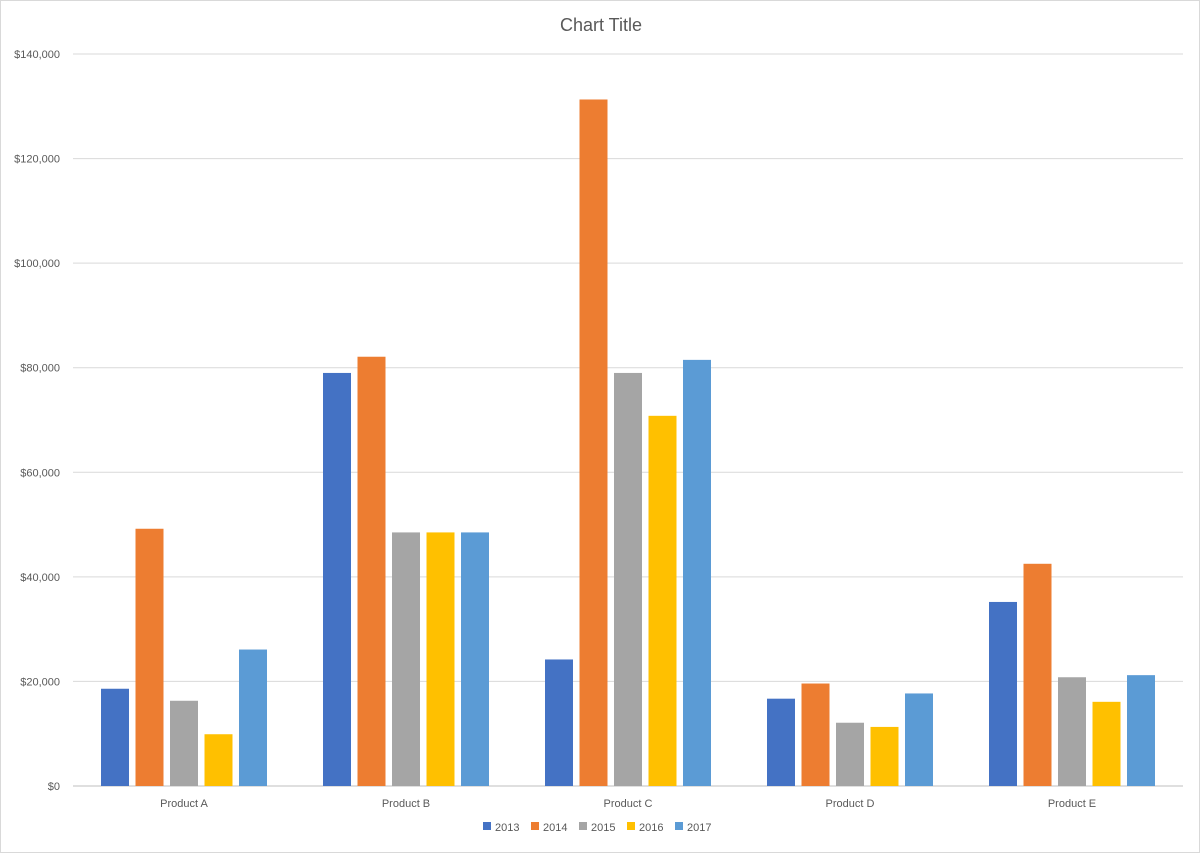  Describe the element at coordinates (184, 743) in the screenshot. I see `bar-2015-product-a` at that location.